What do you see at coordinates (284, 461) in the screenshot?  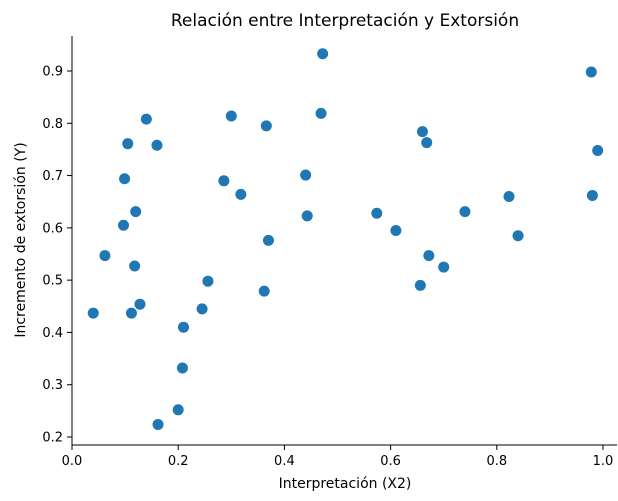 I see `x-tick-label: 0.4` at bounding box center [284, 461].